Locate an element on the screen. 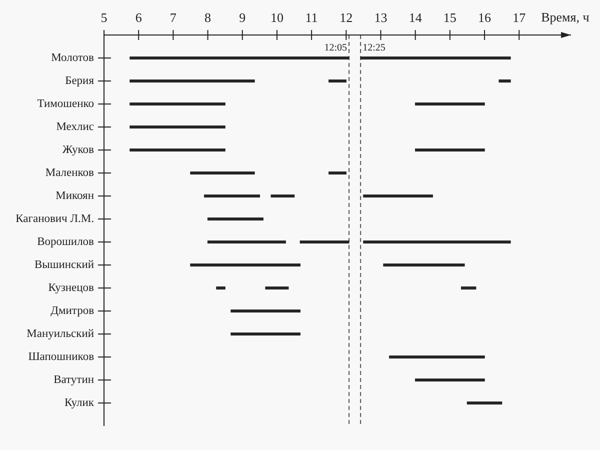  x-tick-label: 17 is located at coordinates (519, 18).